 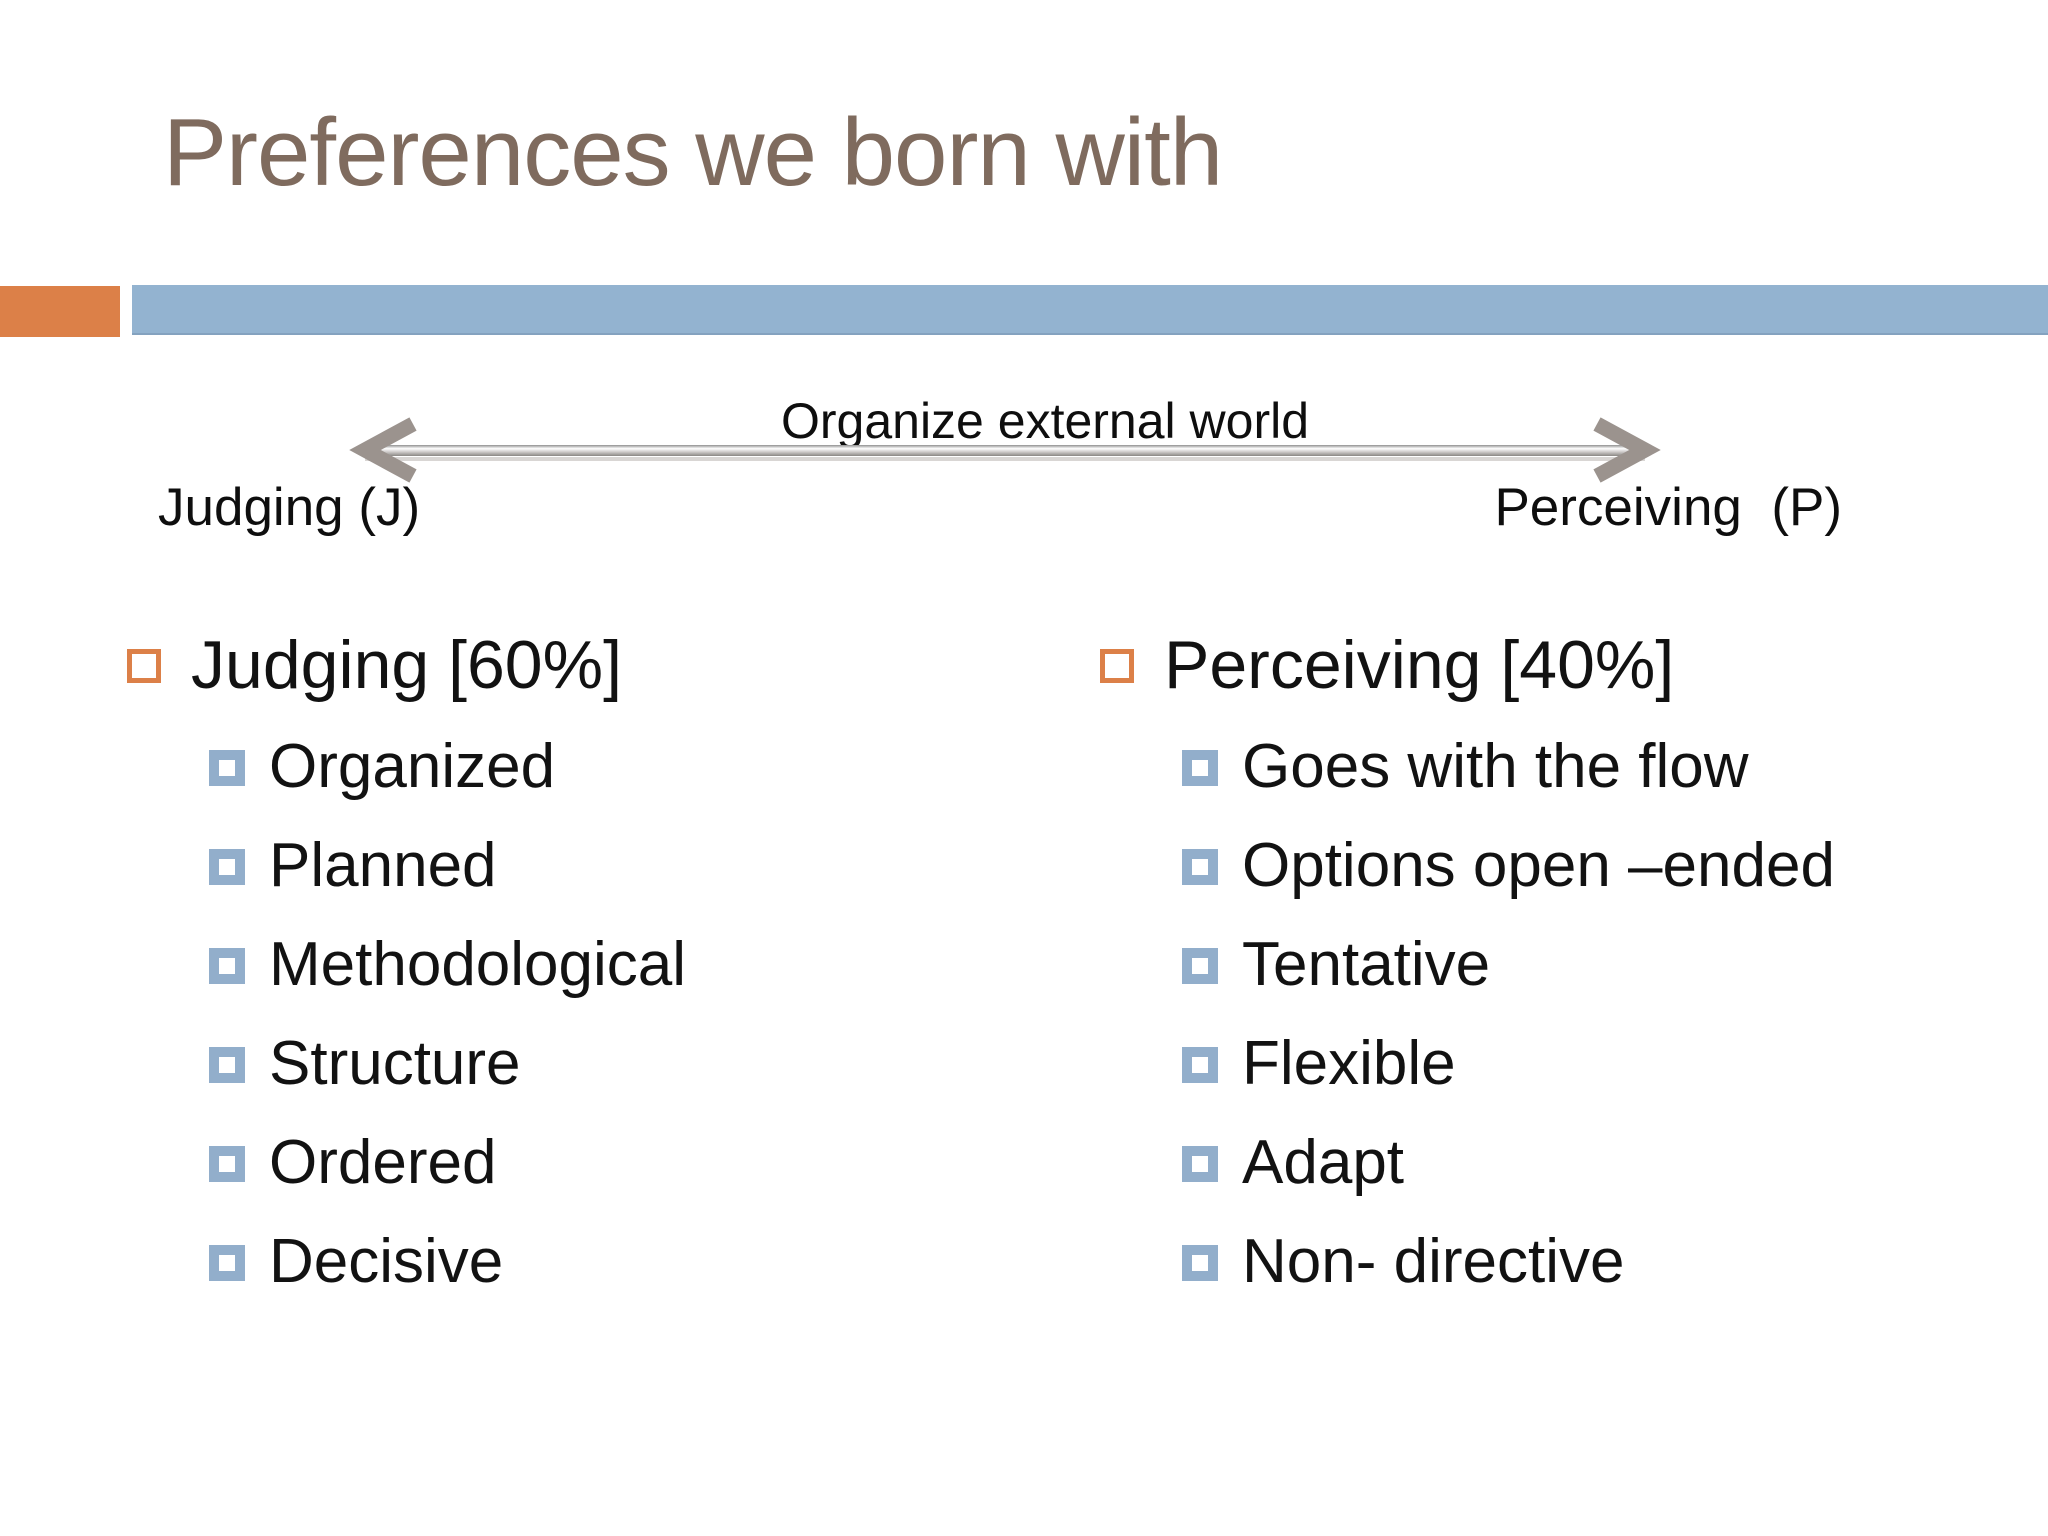 I want to click on orange-accent-block, so click(x=60, y=311).